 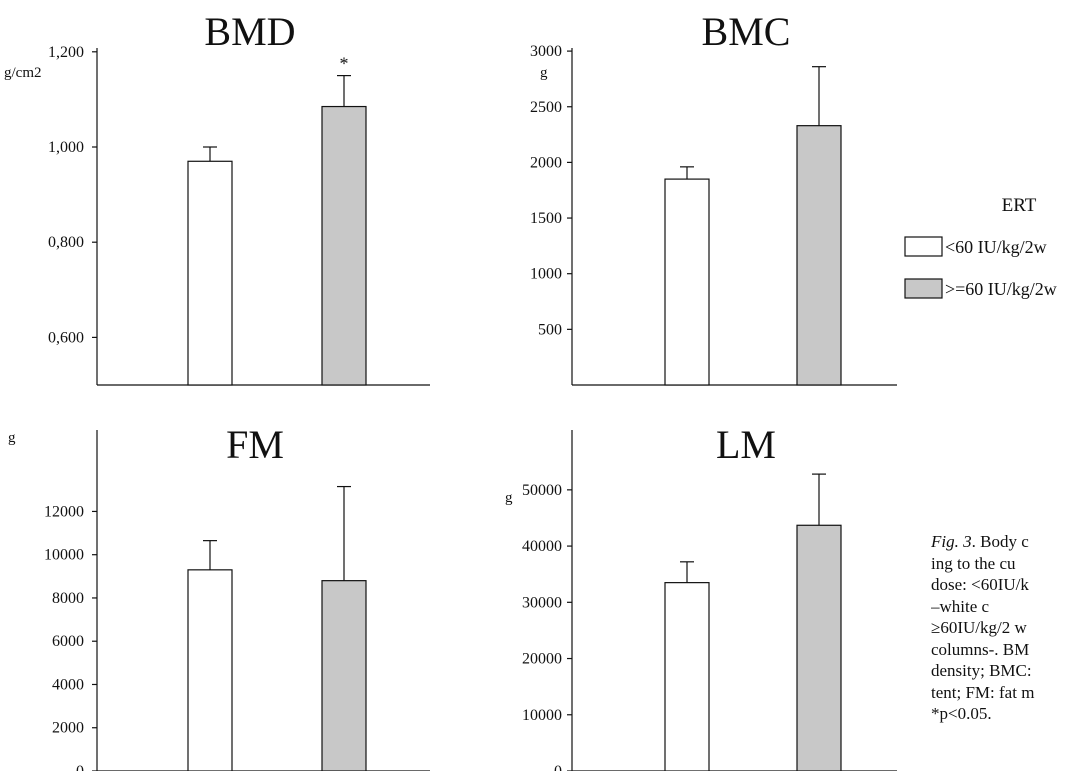 What do you see at coordinates (344, 64) in the screenshot?
I see `bmd-significance-marker: *` at bounding box center [344, 64].